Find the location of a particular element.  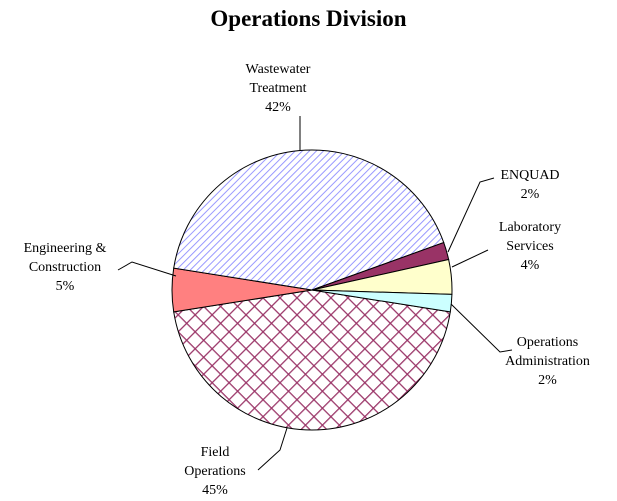

slice-label: Operations Administration 2% is located at coordinates (547, 361).